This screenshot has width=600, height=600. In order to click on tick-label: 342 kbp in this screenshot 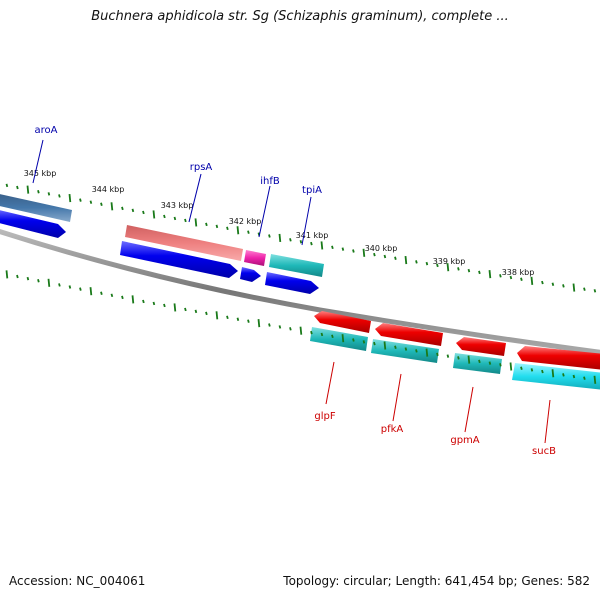, I will do `click(245, 221)`.